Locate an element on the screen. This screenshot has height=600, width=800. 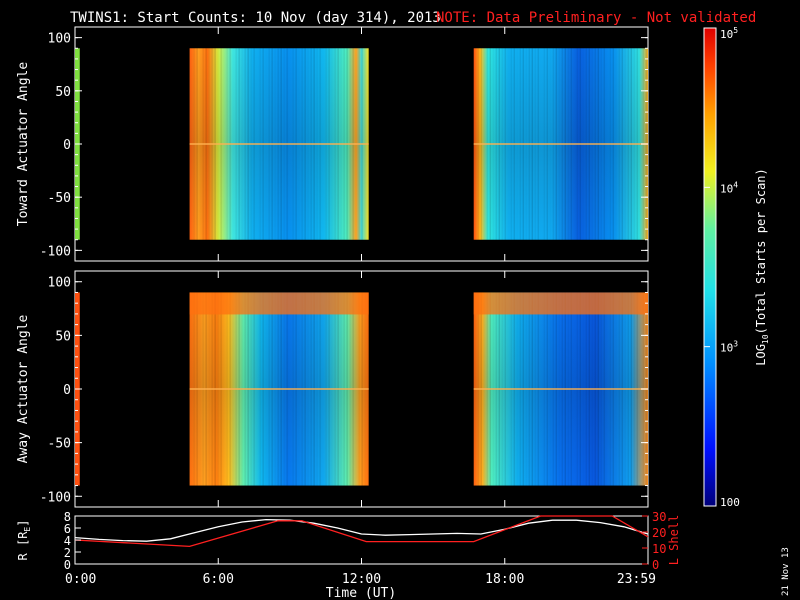
time-xtick-label: 23:59 is located at coordinates (636, 579).